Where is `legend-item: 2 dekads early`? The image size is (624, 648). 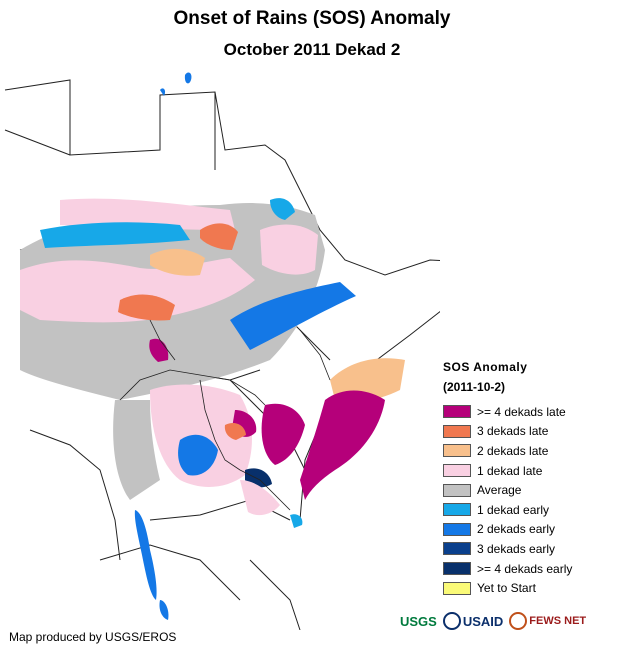 legend-item: 2 dekads early is located at coordinates (507, 530).